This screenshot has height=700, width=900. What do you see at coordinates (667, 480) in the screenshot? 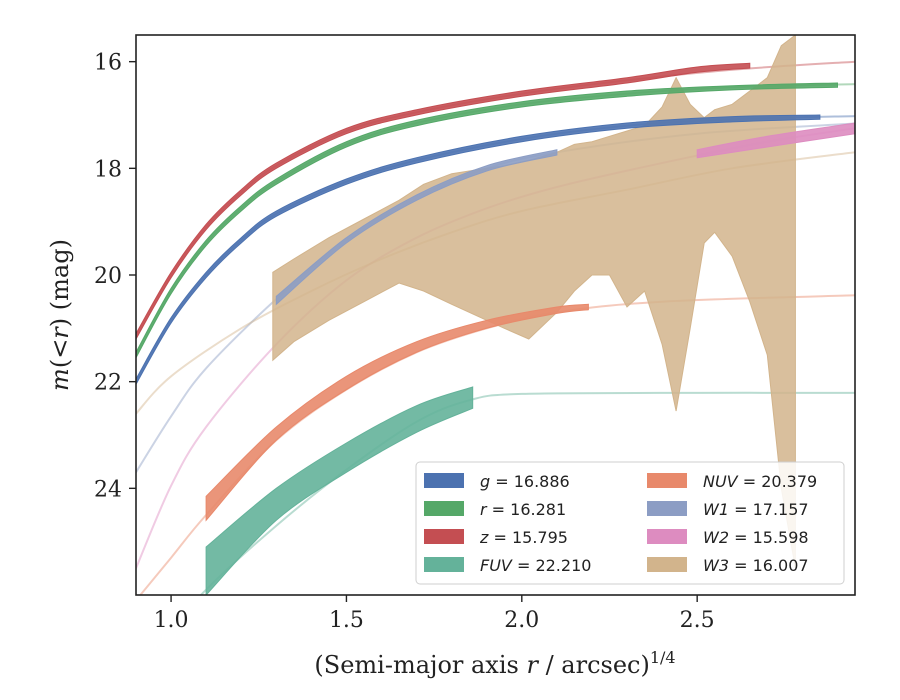
I see `legend-swatch-nuv` at bounding box center [667, 480].